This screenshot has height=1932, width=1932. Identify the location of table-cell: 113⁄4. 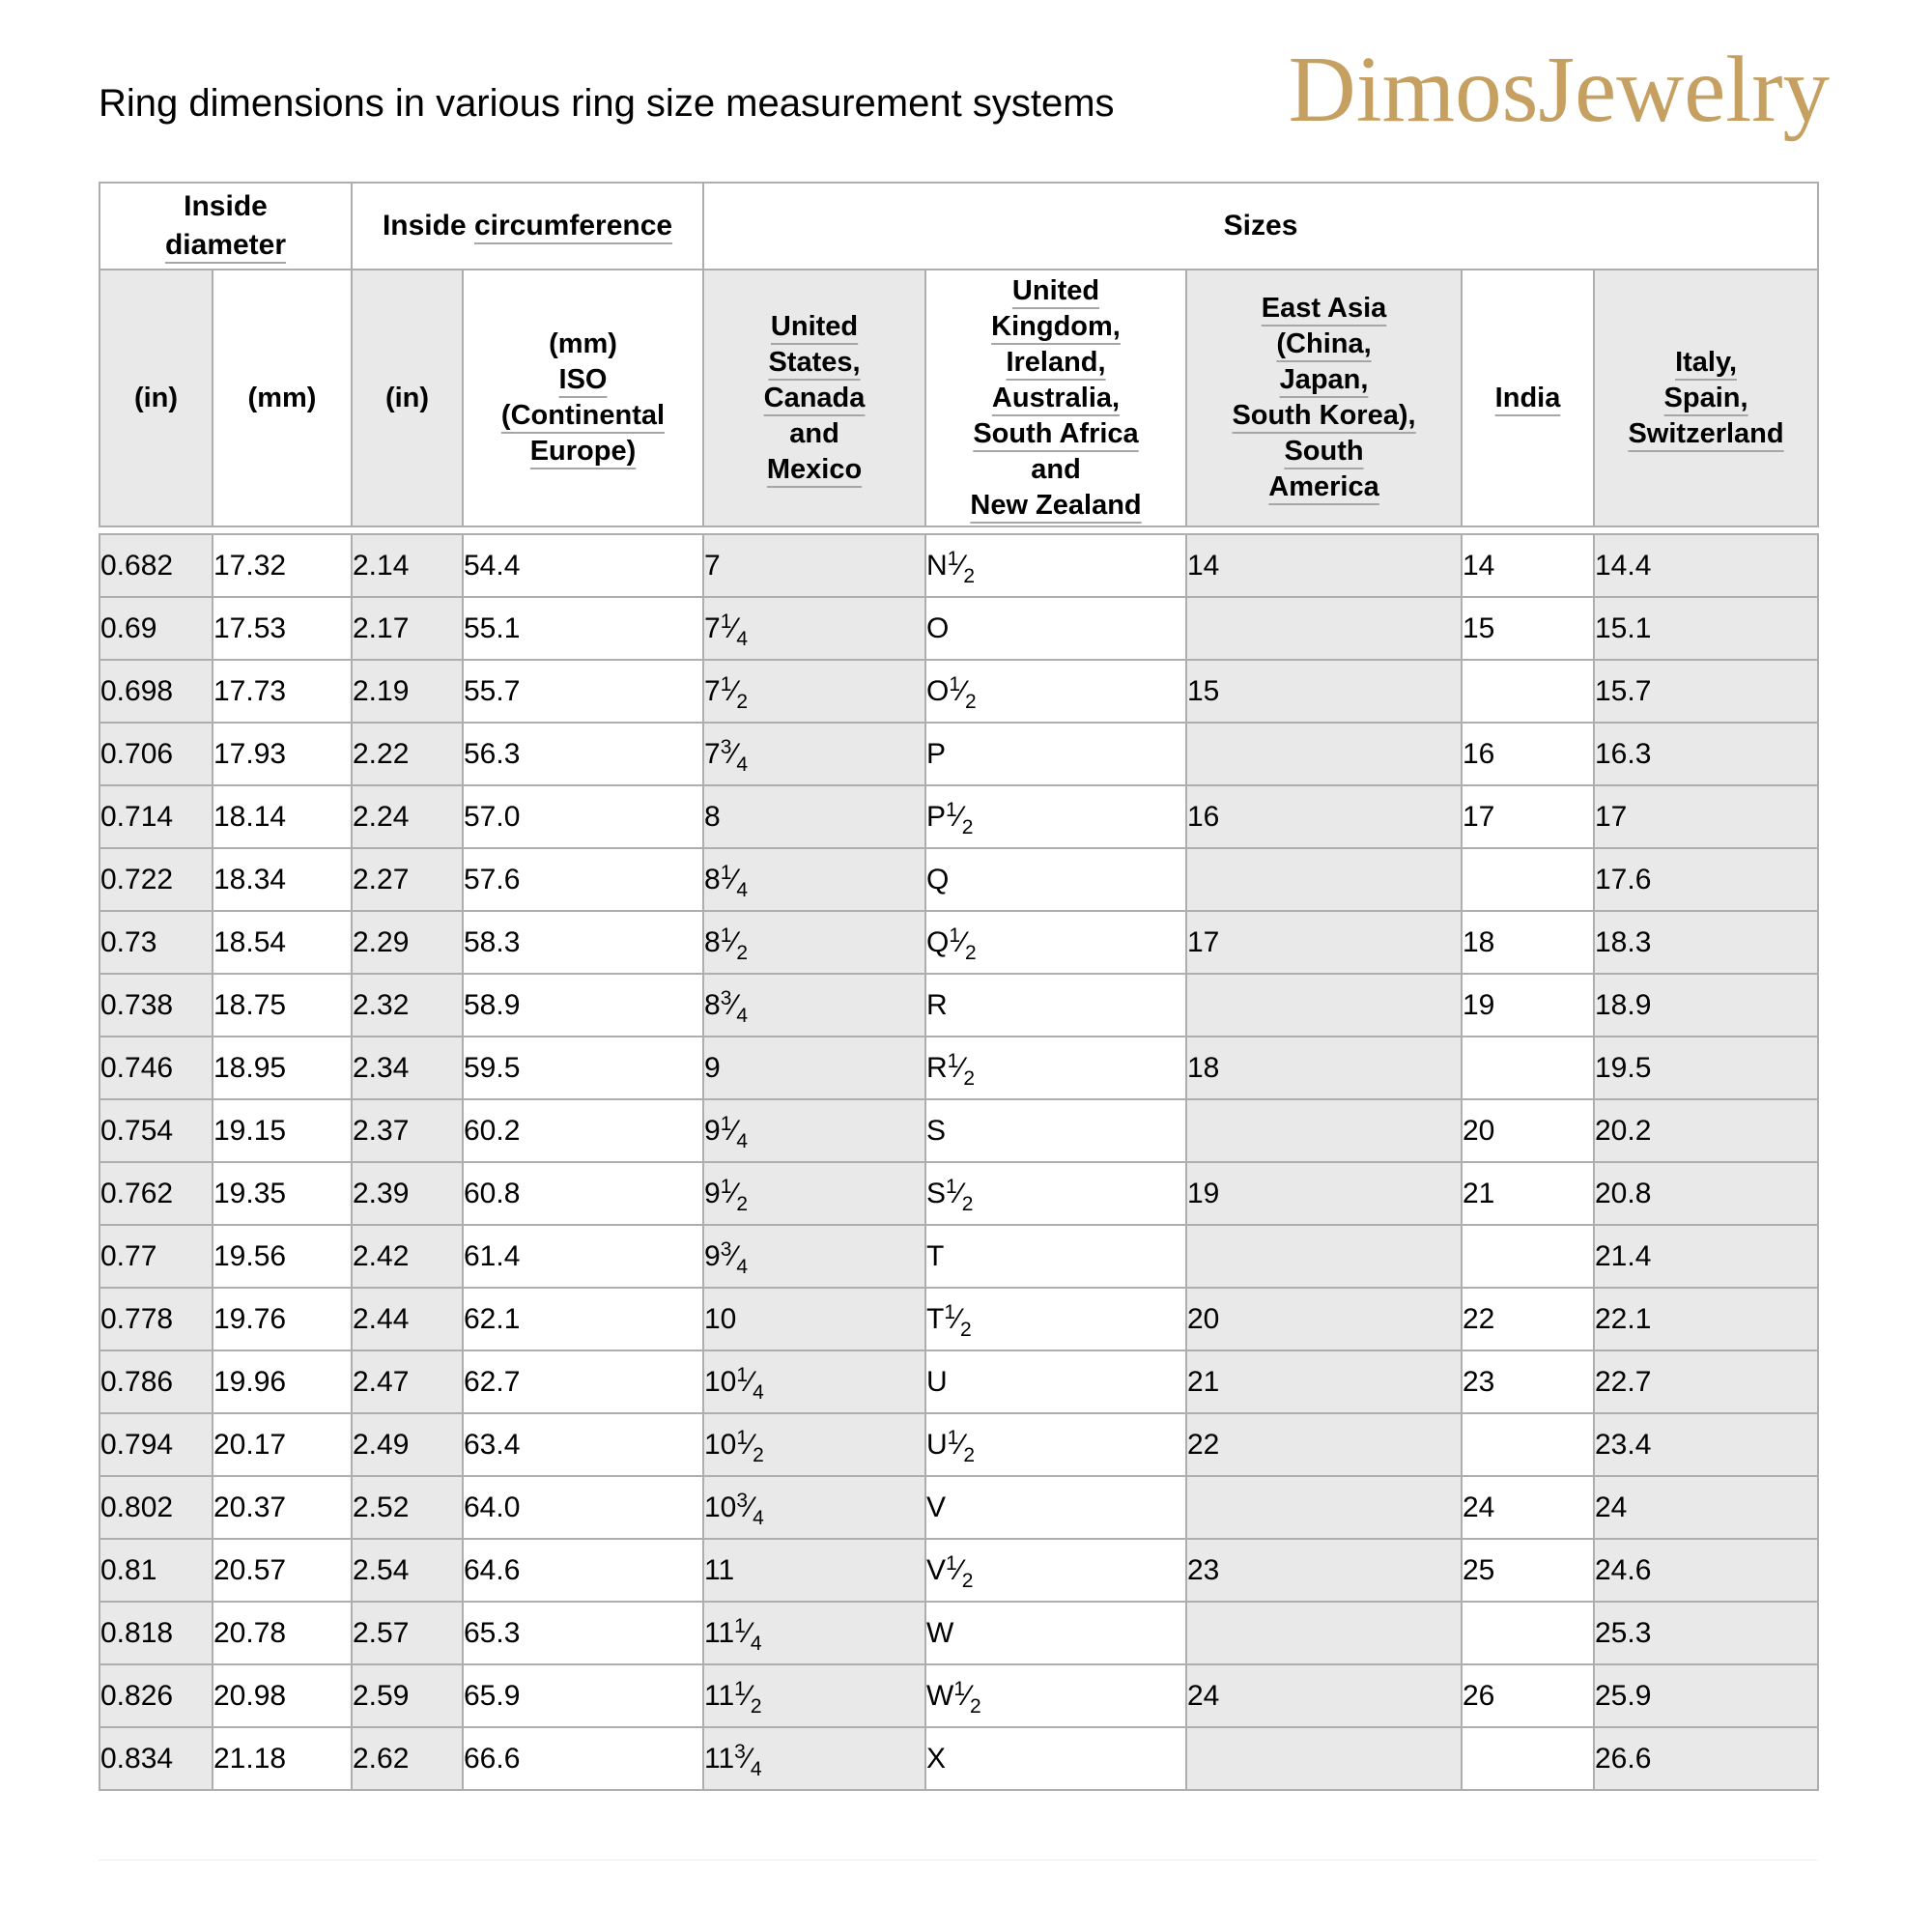
(814, 1758).